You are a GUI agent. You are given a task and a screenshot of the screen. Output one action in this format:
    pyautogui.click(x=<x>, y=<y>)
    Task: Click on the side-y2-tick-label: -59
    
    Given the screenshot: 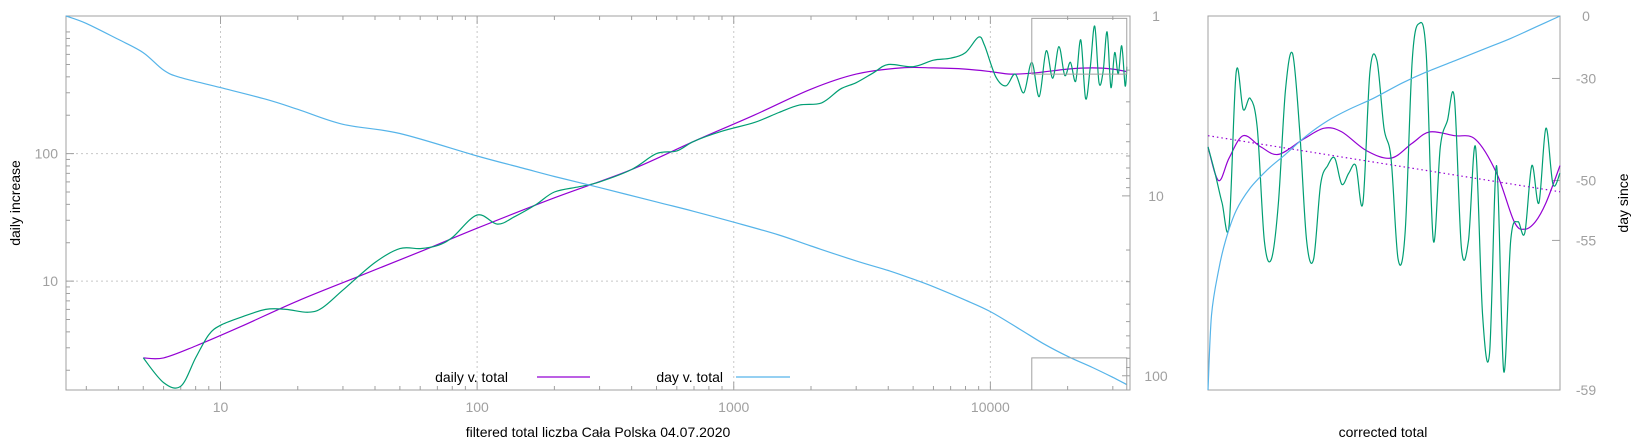 What is the action you would take?
    pyautogui.click(x=1586, y=390)
    